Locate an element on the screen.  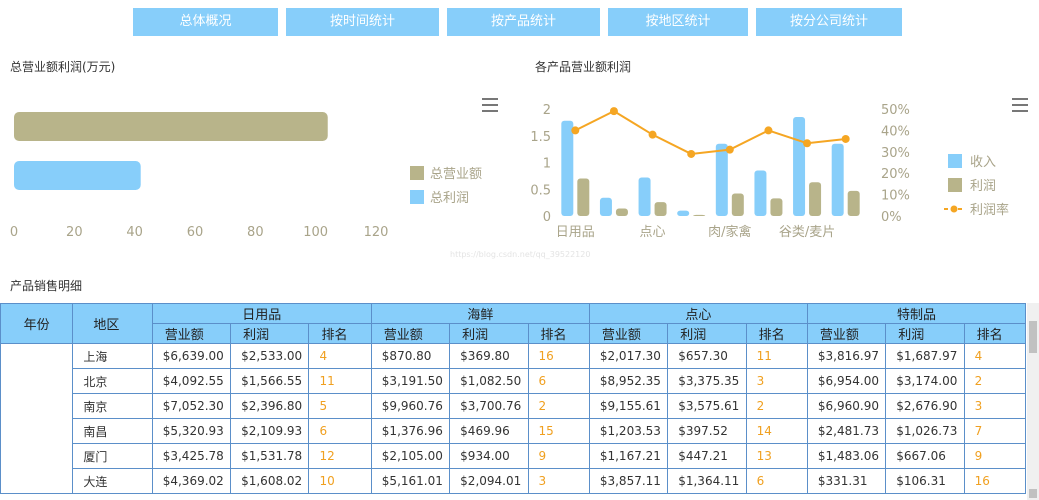
y2-tick-label: 0% is located at coordinates (891, 217).